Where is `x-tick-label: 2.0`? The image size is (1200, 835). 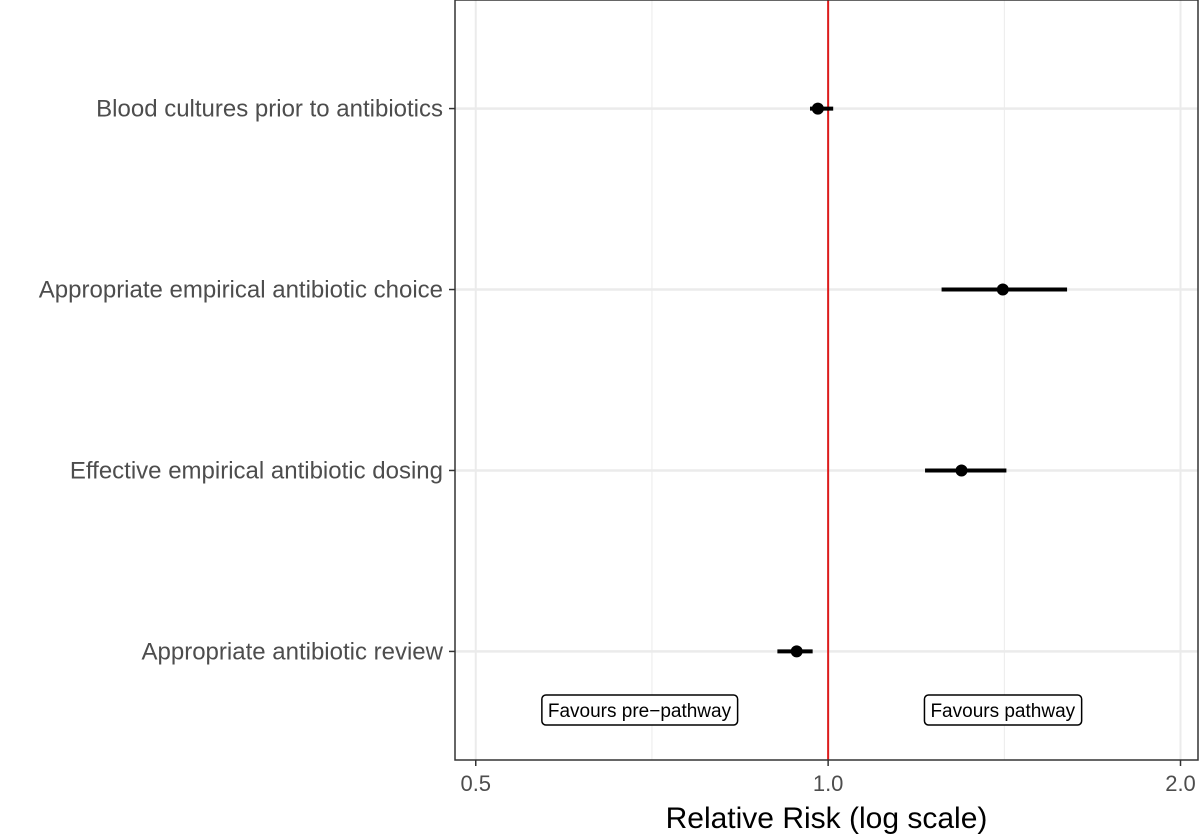 x-tick-label: 2.0 is located at coordinates (1180, 783).